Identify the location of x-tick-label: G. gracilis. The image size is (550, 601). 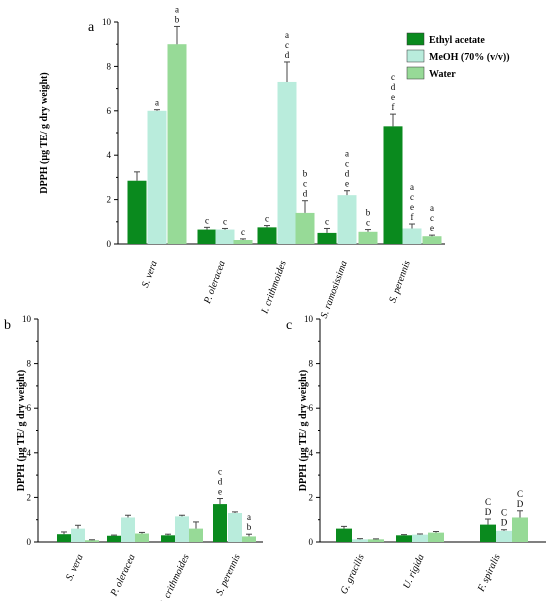
(353, 575).